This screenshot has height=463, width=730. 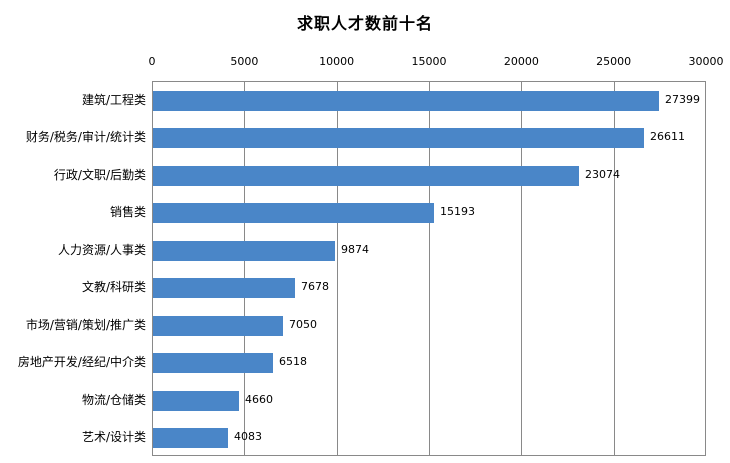 What do you see at coordinates (303, 324) in the screenshot?
I see `value-label: 7050` at bounding box center [303, 324].